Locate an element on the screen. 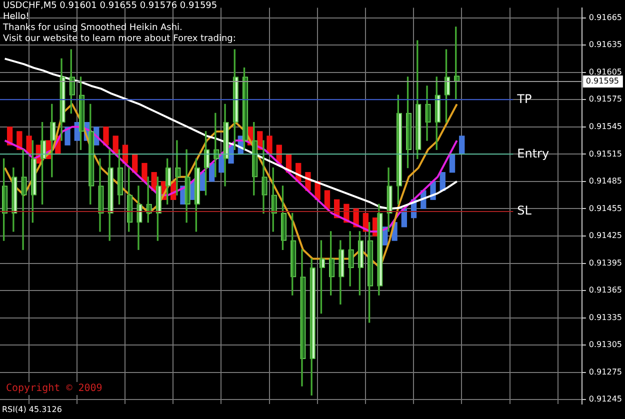 This screenshot has width=625, height=419. annotation: Copyright © 2009 is located at coordinates (54, 388).